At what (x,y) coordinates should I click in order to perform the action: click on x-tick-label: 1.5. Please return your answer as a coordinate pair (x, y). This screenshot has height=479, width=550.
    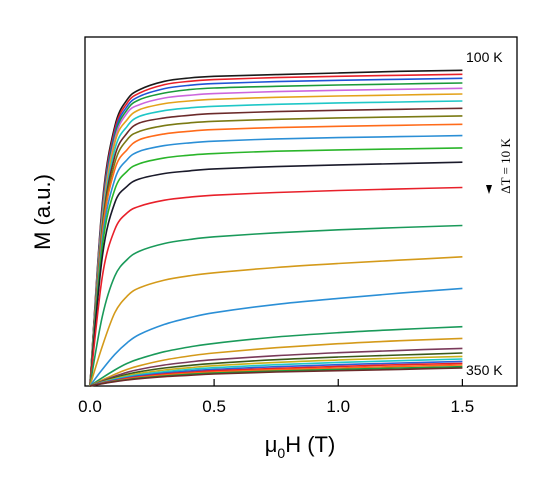
    Looking at the image, I should click on (463, 406).